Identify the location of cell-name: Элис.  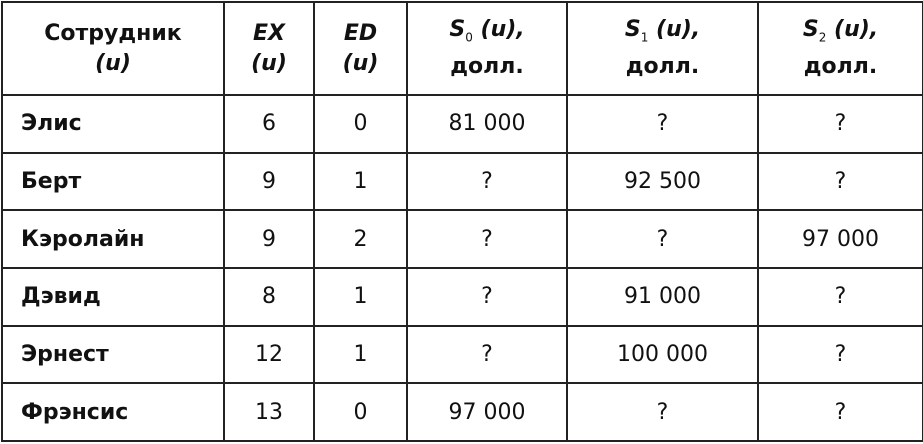
(113, 124).